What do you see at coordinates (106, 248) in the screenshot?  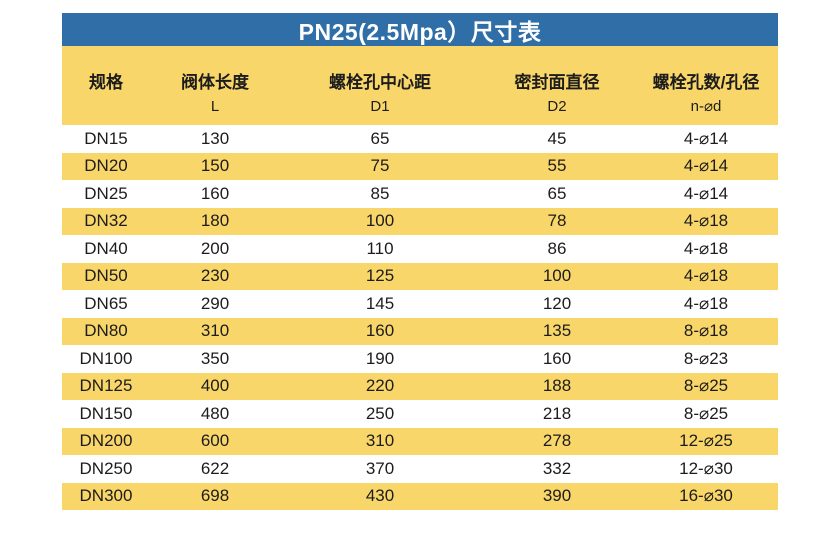 I see `cell-spec: DN40` at bounding box center [106, 248].